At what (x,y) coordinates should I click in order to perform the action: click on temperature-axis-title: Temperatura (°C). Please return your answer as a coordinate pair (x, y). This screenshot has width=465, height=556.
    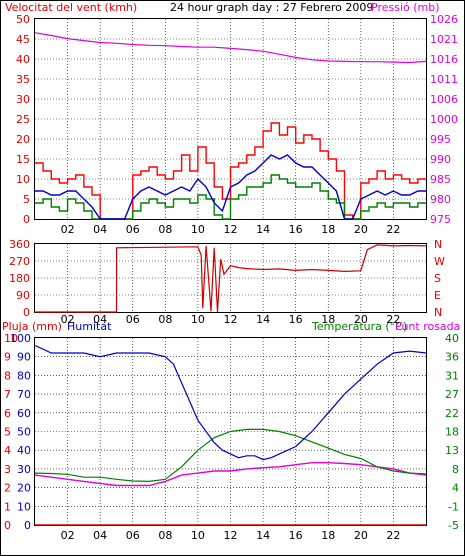
    Looking at the image, I should click on (359, 326).